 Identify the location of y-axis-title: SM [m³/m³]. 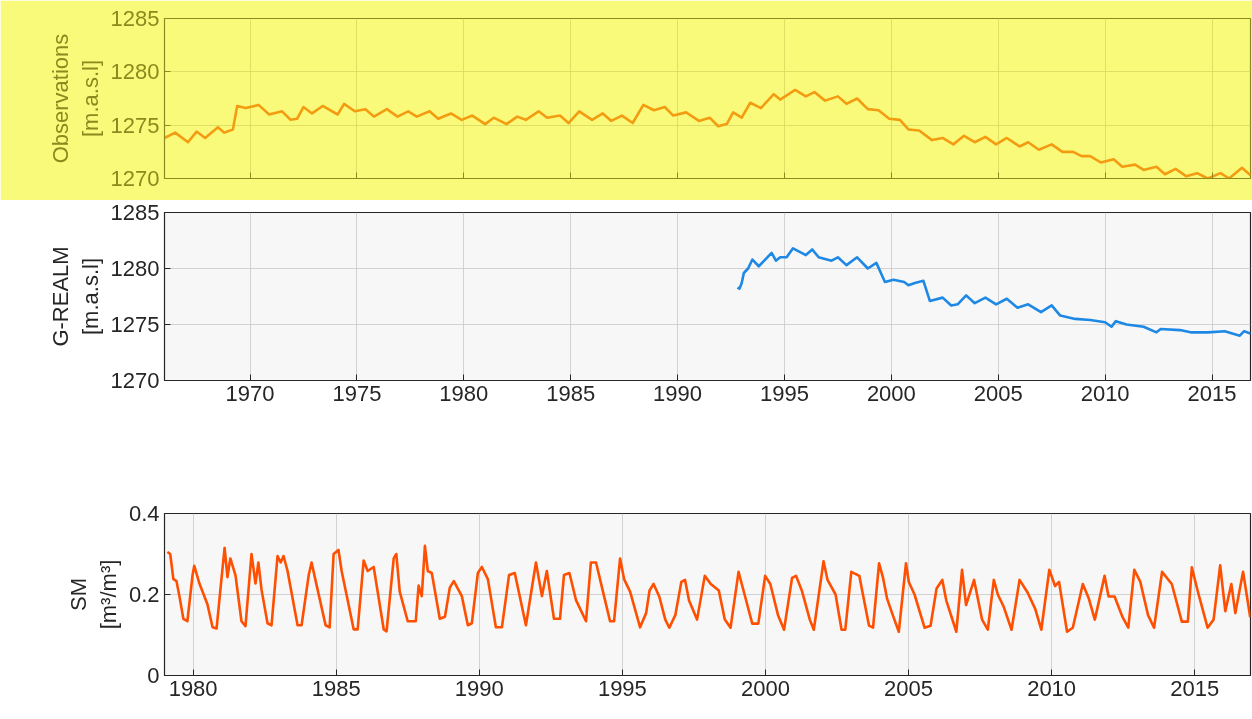
(93, 594).